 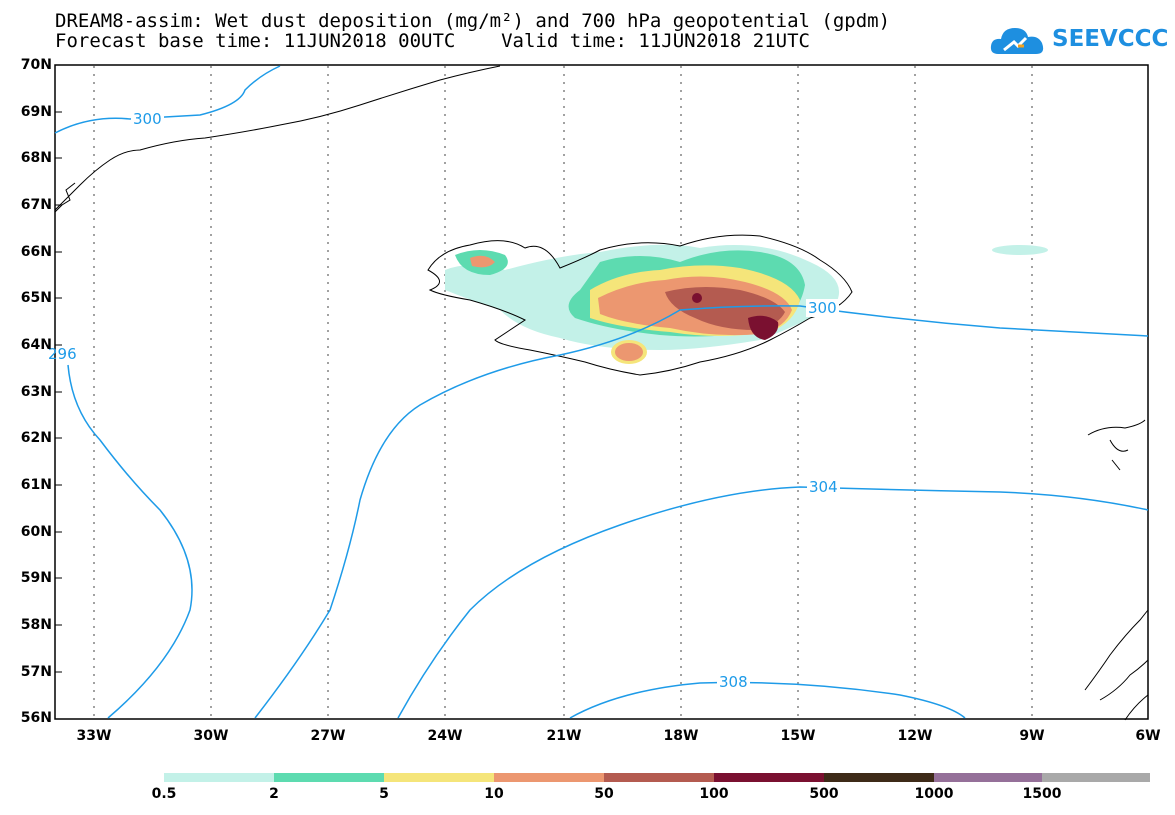 What do you see at coordinates (445, 736) in the screenshot?
I see `lon-label: 24W` at bounding box center [445, 736].